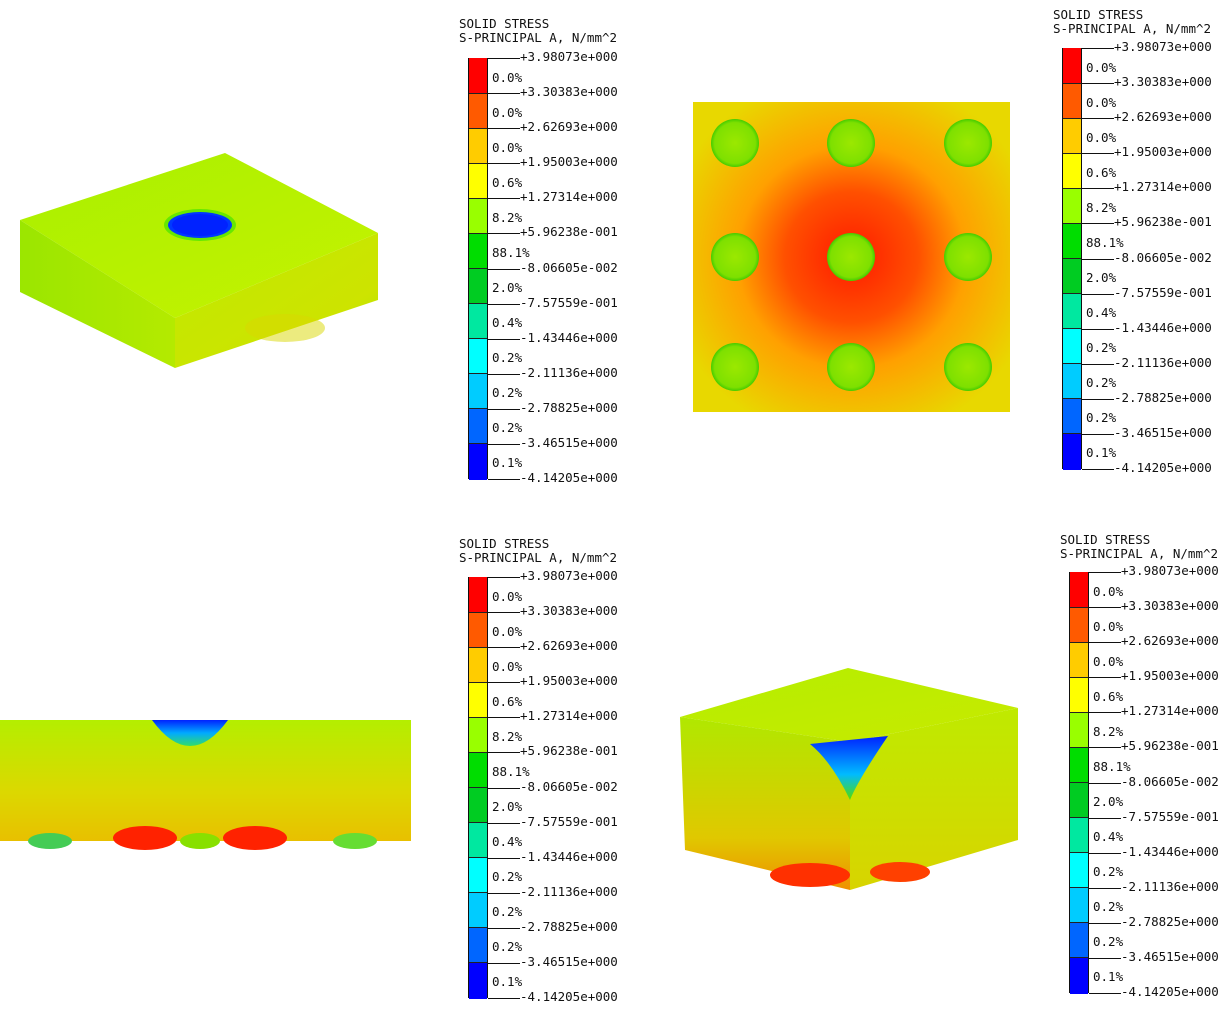 This screenshot has width=1228, height=1017. What do you see at coordinates (507, 323) in the screenshot?
I see `legend-percent: 0.4%` at bounding box center [507, 323].